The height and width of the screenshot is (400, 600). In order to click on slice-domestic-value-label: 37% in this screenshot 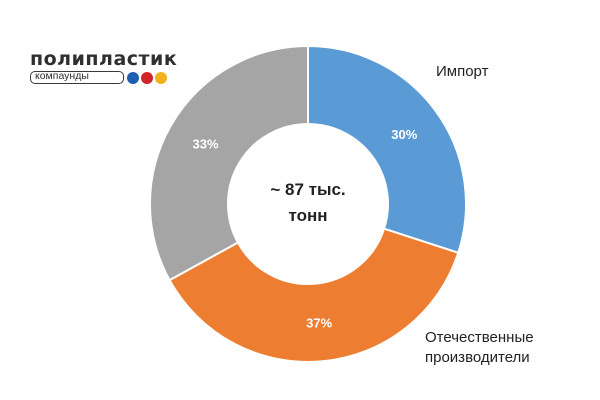, I will do `click(319, 322)`.